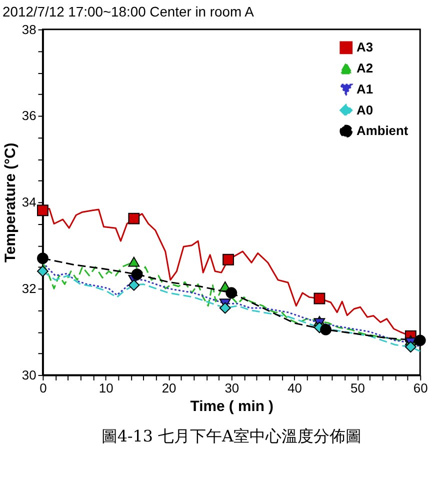 The width and height of the screenshot is (436, 478). I want to click on chart-title: 2012/7/12 17:00~18:00 Center in room A, so click(128, 11).